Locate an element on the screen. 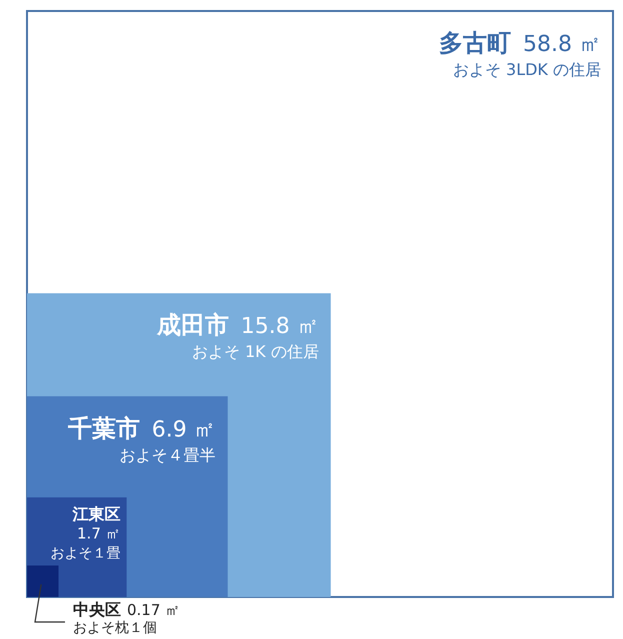 This screenshot has width=623, height=639. data-label: 0.17 ㎡ is located at coordinates (153, 610).